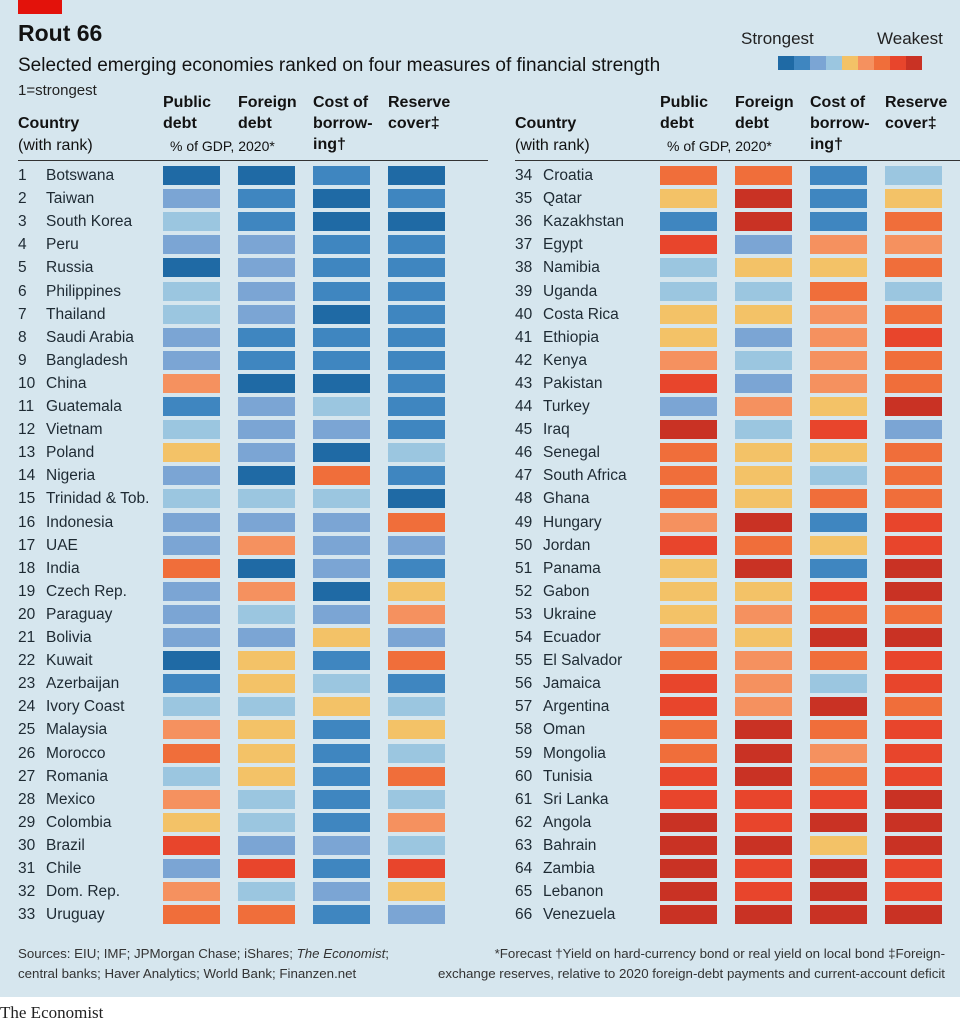 The image size is (960, 1025). Describe the element at coordinates (83, 291) in the screenshot. I see `country-label: Philippines` at that location.